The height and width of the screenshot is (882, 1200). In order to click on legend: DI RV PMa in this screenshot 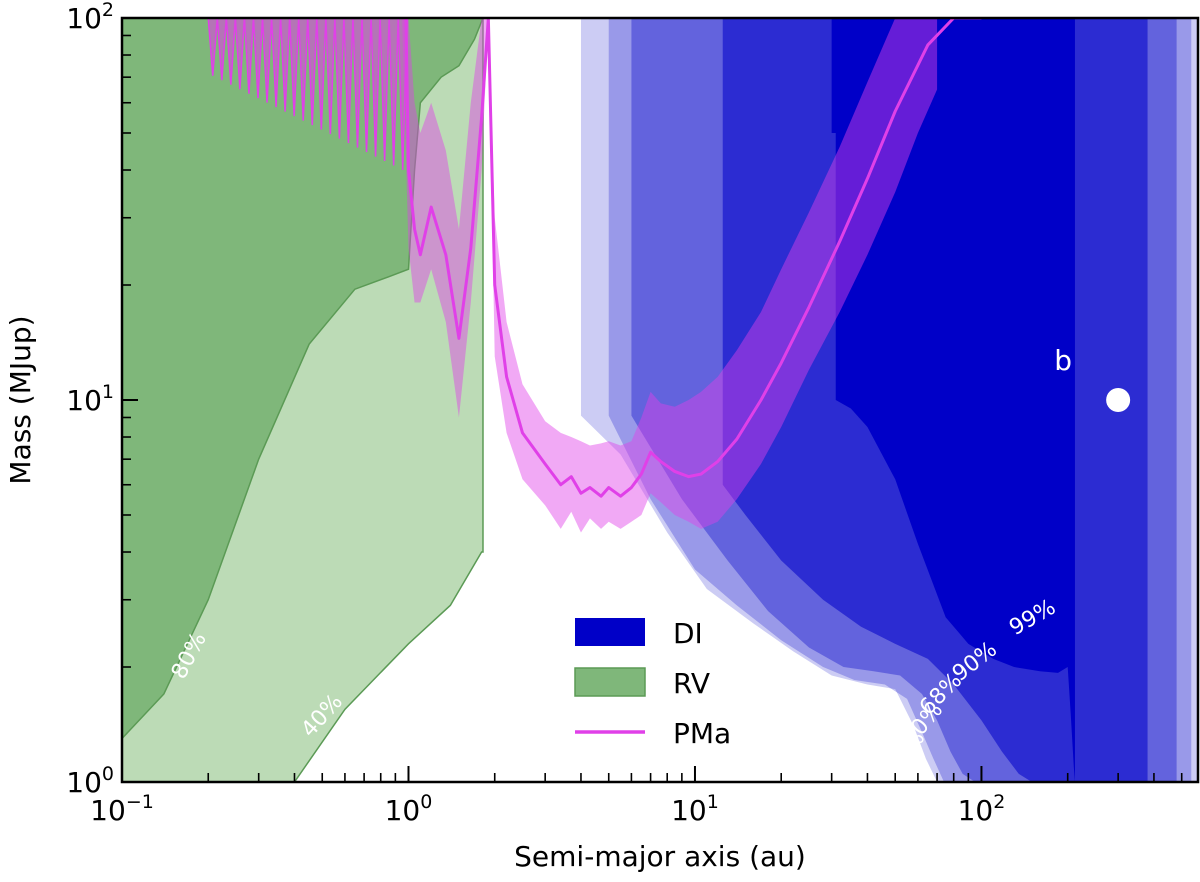, I will do `click(652, 683)`.